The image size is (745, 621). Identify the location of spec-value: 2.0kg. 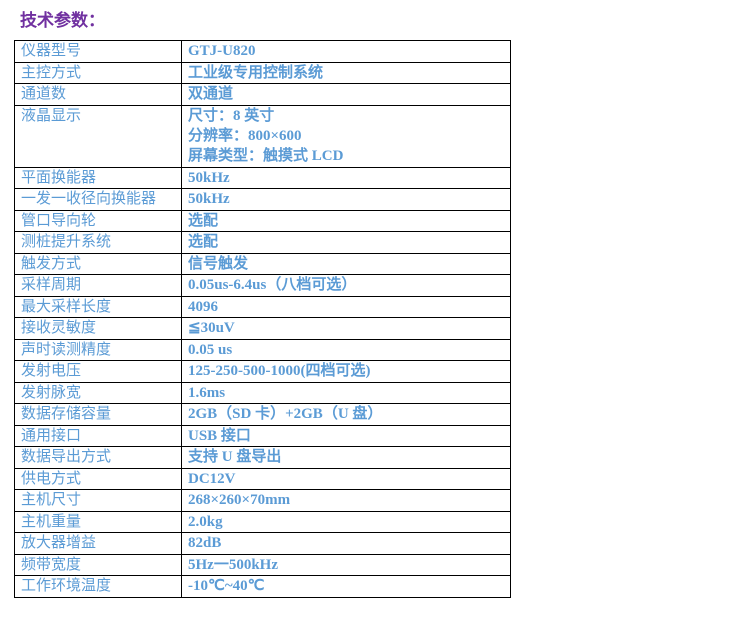
(346, 521).